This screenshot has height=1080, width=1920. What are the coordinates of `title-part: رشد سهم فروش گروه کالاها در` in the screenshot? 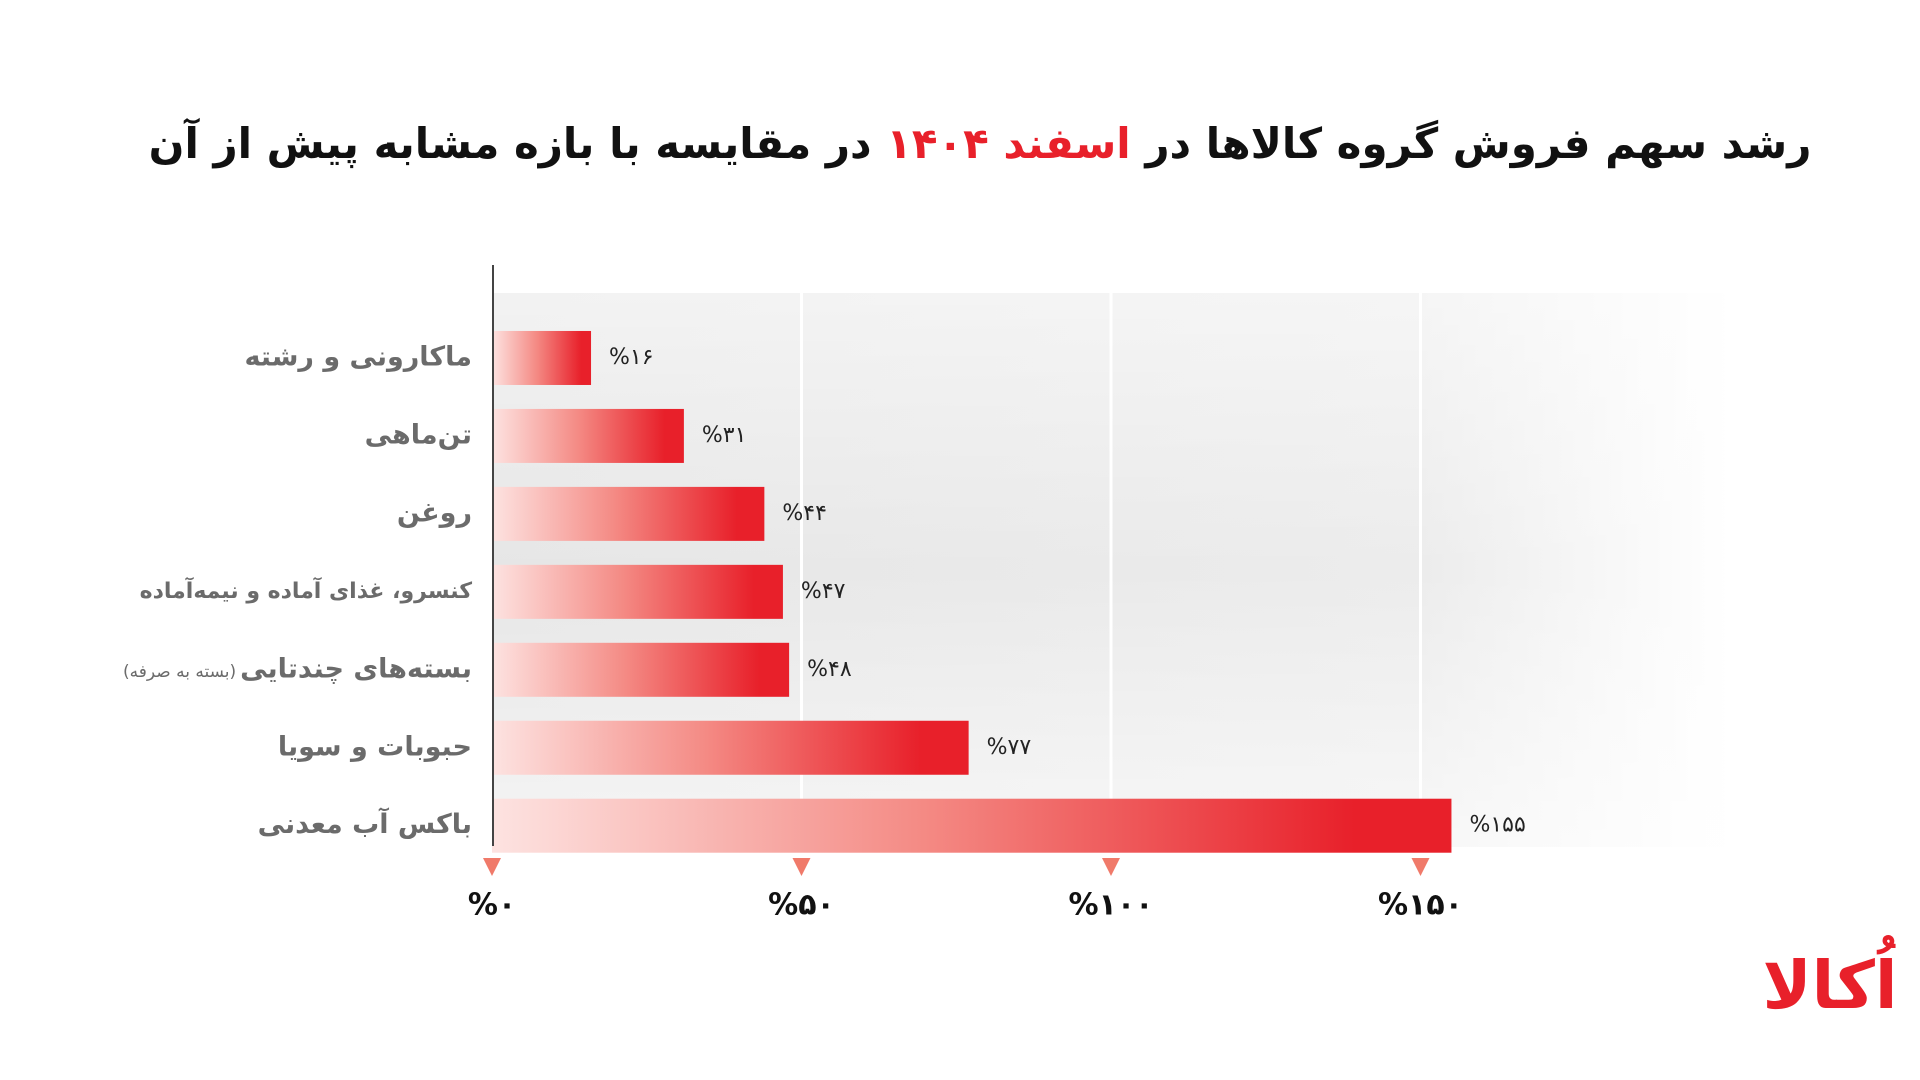 It's located at (1471, 144).